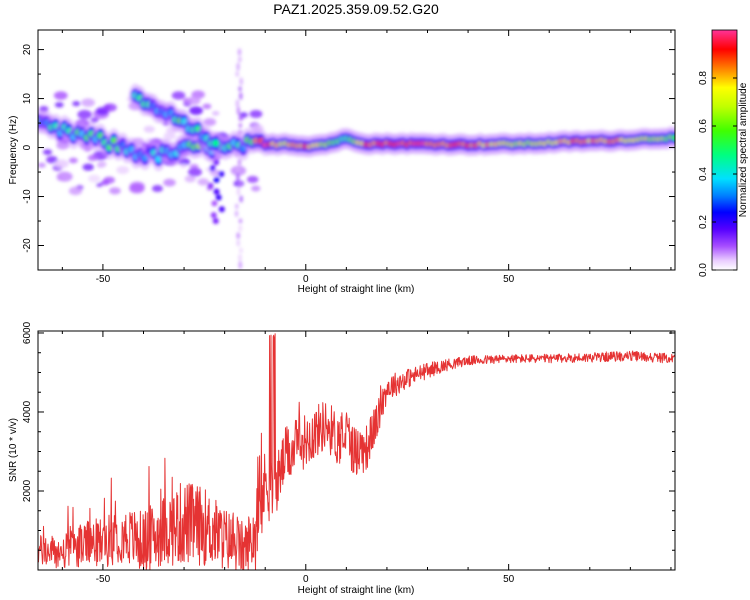 This screenshot has height=600, width=750. Describe the element at coordinates (743, 149) in the screenshot. I see `colorbar-label: Normalized spectral amplitude` at that location.